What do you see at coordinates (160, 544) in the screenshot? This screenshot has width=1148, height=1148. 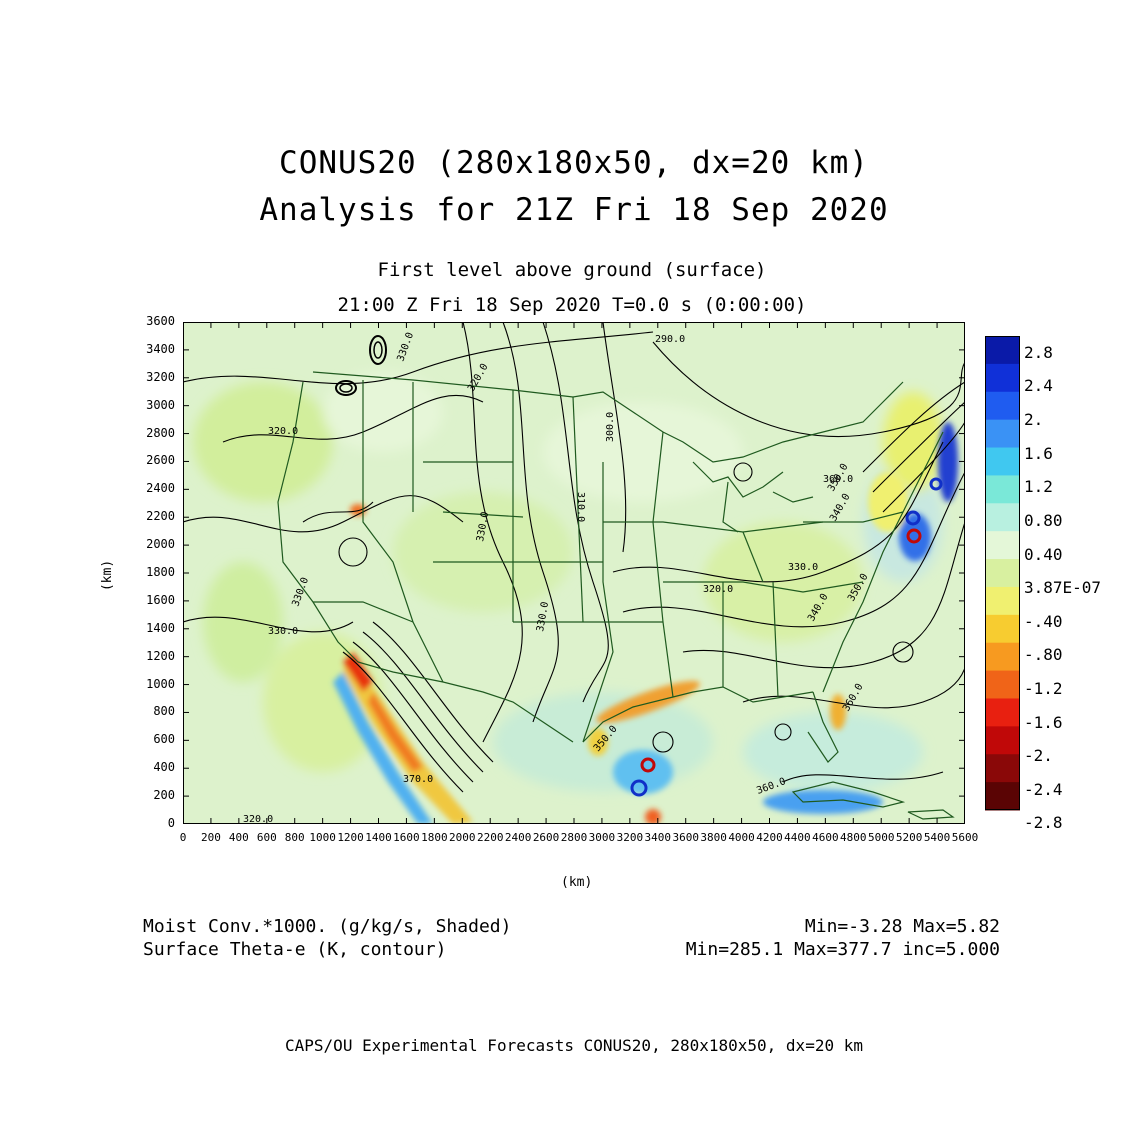 I see `y-tick-label: 2000` at bounding box center [160, 544].